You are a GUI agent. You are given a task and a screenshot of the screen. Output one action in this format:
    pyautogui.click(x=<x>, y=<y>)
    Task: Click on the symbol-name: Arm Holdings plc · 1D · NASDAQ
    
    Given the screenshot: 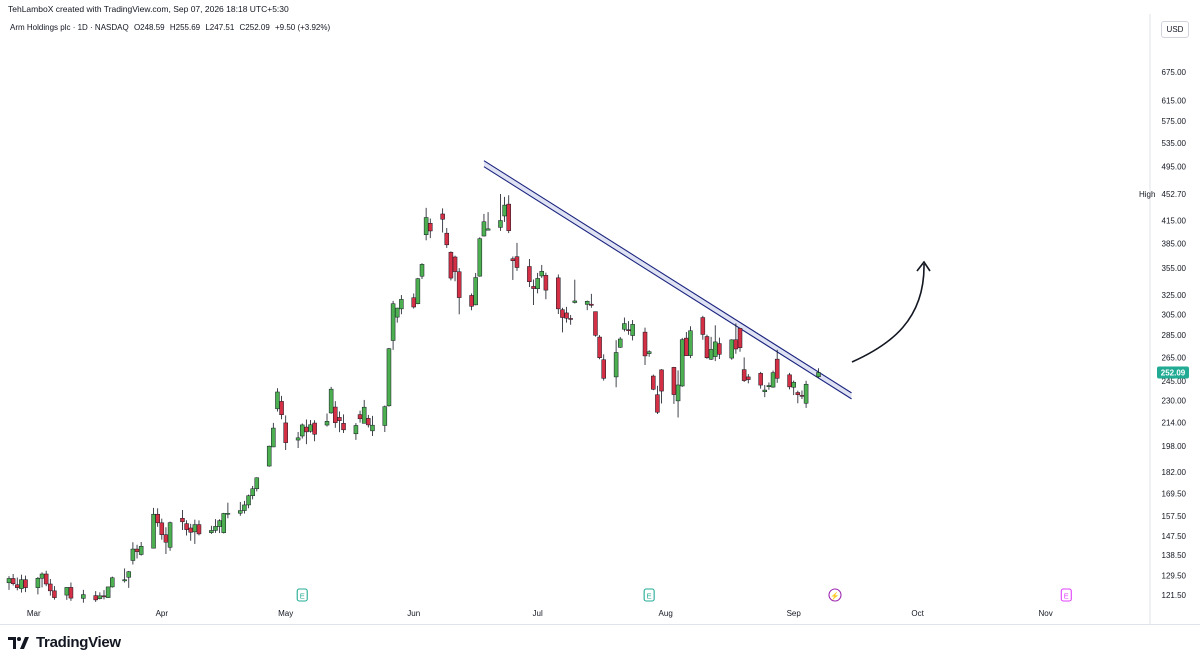 What is the action you would take?
    pyautogui.click(x=69, y=27)
    